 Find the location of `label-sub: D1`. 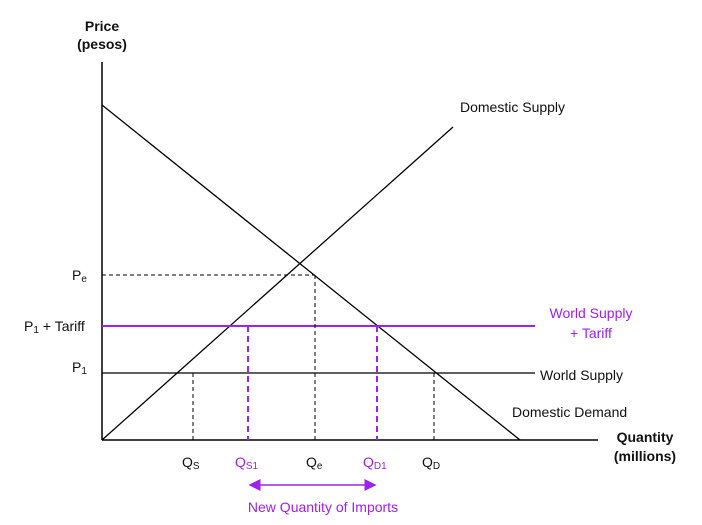

label-sub: D1 is located at coordinates (380, 466).